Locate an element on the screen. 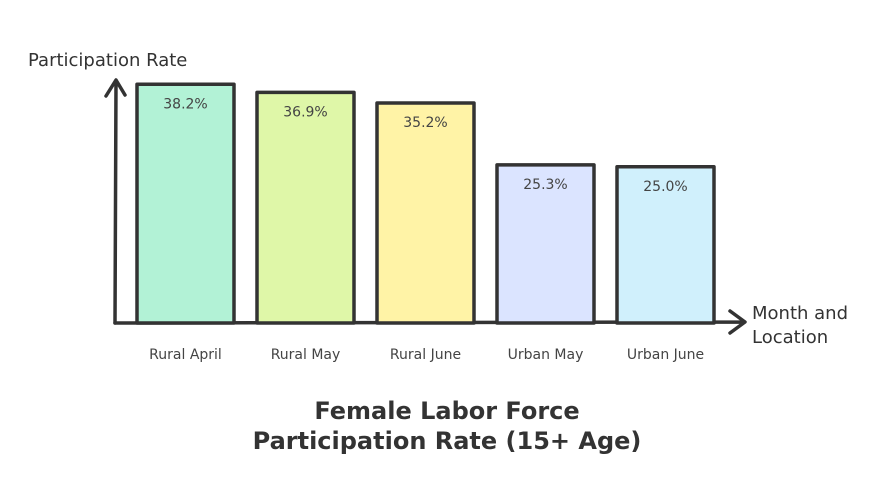 This screenshot has width=894, height=504. y-axis is located at coordinates (115, 201).